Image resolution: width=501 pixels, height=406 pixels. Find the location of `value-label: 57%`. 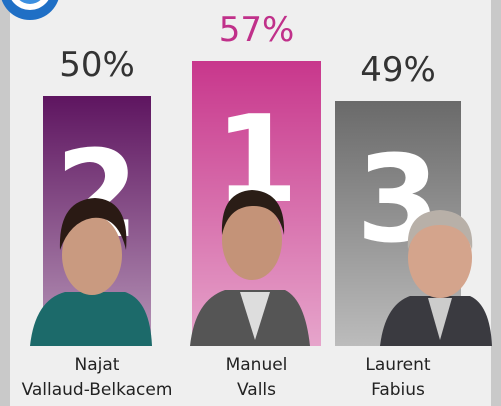

value-label: 57% is located at coordinates (257, 30).